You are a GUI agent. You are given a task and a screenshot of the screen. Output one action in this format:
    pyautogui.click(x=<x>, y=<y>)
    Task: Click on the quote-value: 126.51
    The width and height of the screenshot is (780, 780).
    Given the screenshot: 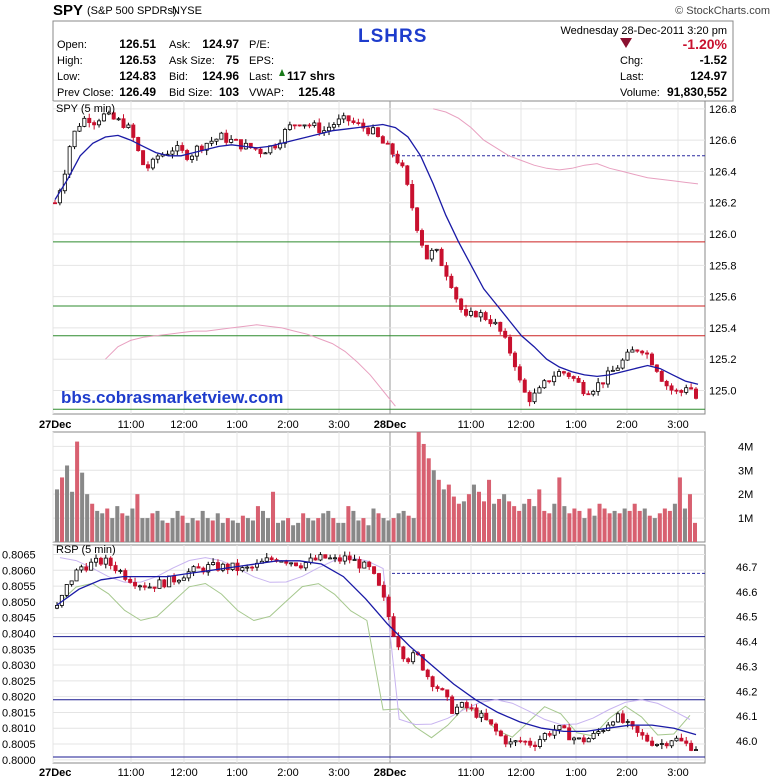 What is the action you would take?
    pyautogui.click(x=137, y=44)
    